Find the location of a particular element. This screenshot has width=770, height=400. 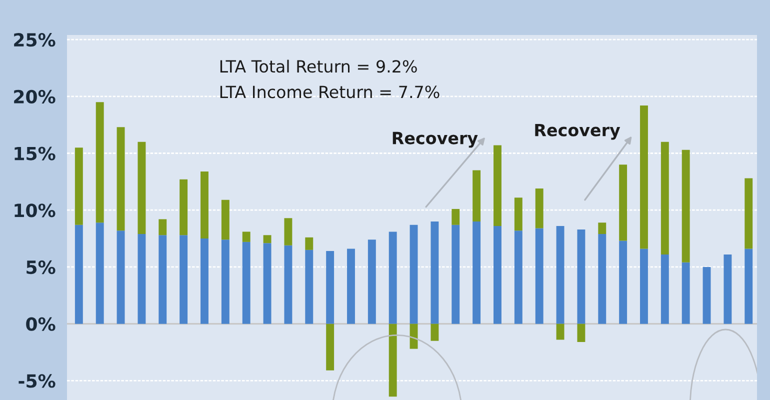

y-tick-label: 15% is located at coordinates (35, 153).